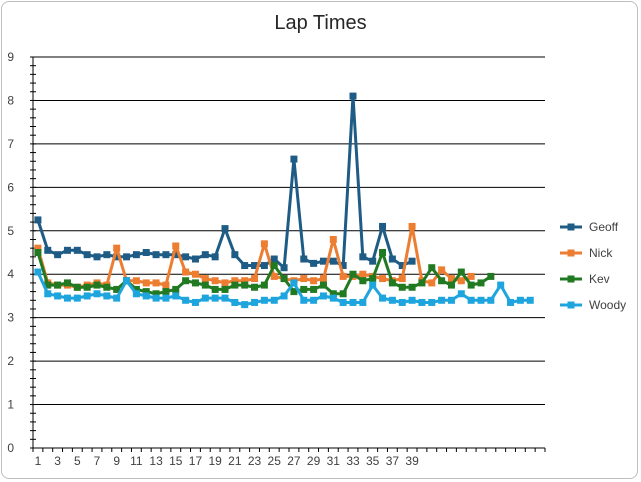 The width and height of the screenshot is (641, 482). What do you see at coordinates (373, 461) in the screenshot?
I see `x-tick-label-35: 35` at bounding box center [373, 461].